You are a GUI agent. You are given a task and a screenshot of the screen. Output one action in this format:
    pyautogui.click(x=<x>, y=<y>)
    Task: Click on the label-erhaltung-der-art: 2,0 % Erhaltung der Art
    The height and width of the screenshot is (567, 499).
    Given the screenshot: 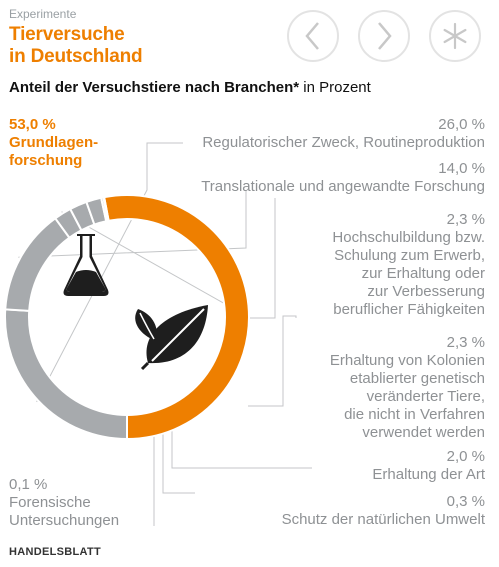 What is the action you would take?
    pyautogui.click(x=428, y=466)
    